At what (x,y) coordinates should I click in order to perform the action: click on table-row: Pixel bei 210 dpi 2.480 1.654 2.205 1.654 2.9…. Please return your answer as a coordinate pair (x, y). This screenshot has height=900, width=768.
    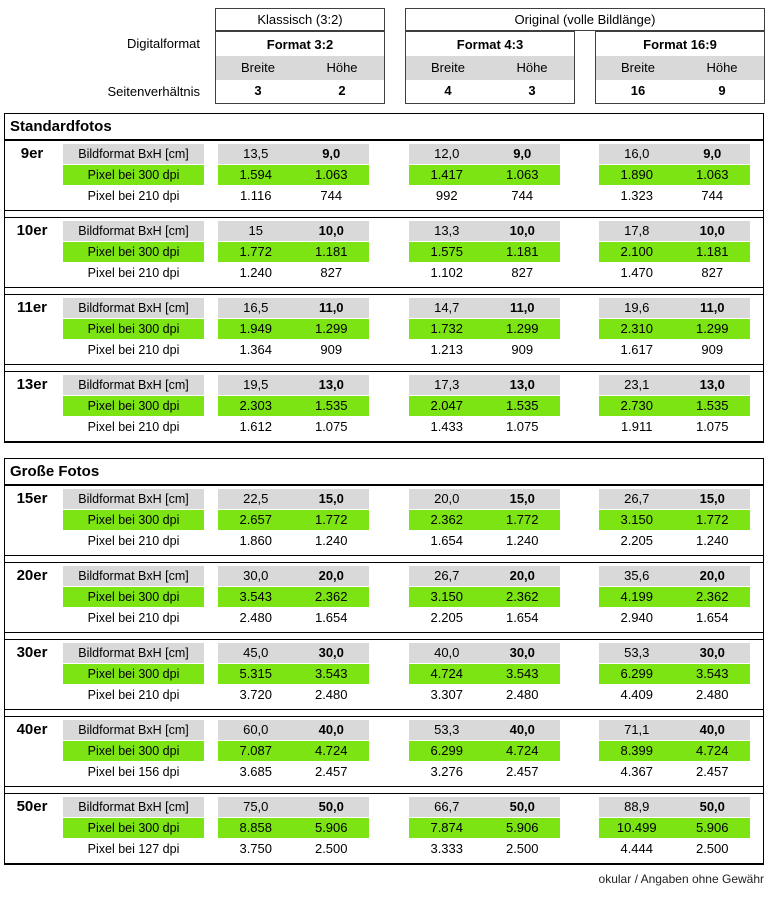
    Looking at the image, I should click on (384, 618).